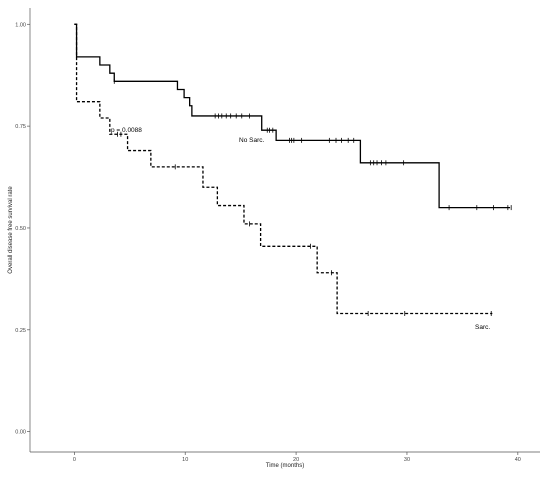 The height and width of the screenshot is (478, 550). I want to click on y-tick-label: 0.50, so click(20, 229).